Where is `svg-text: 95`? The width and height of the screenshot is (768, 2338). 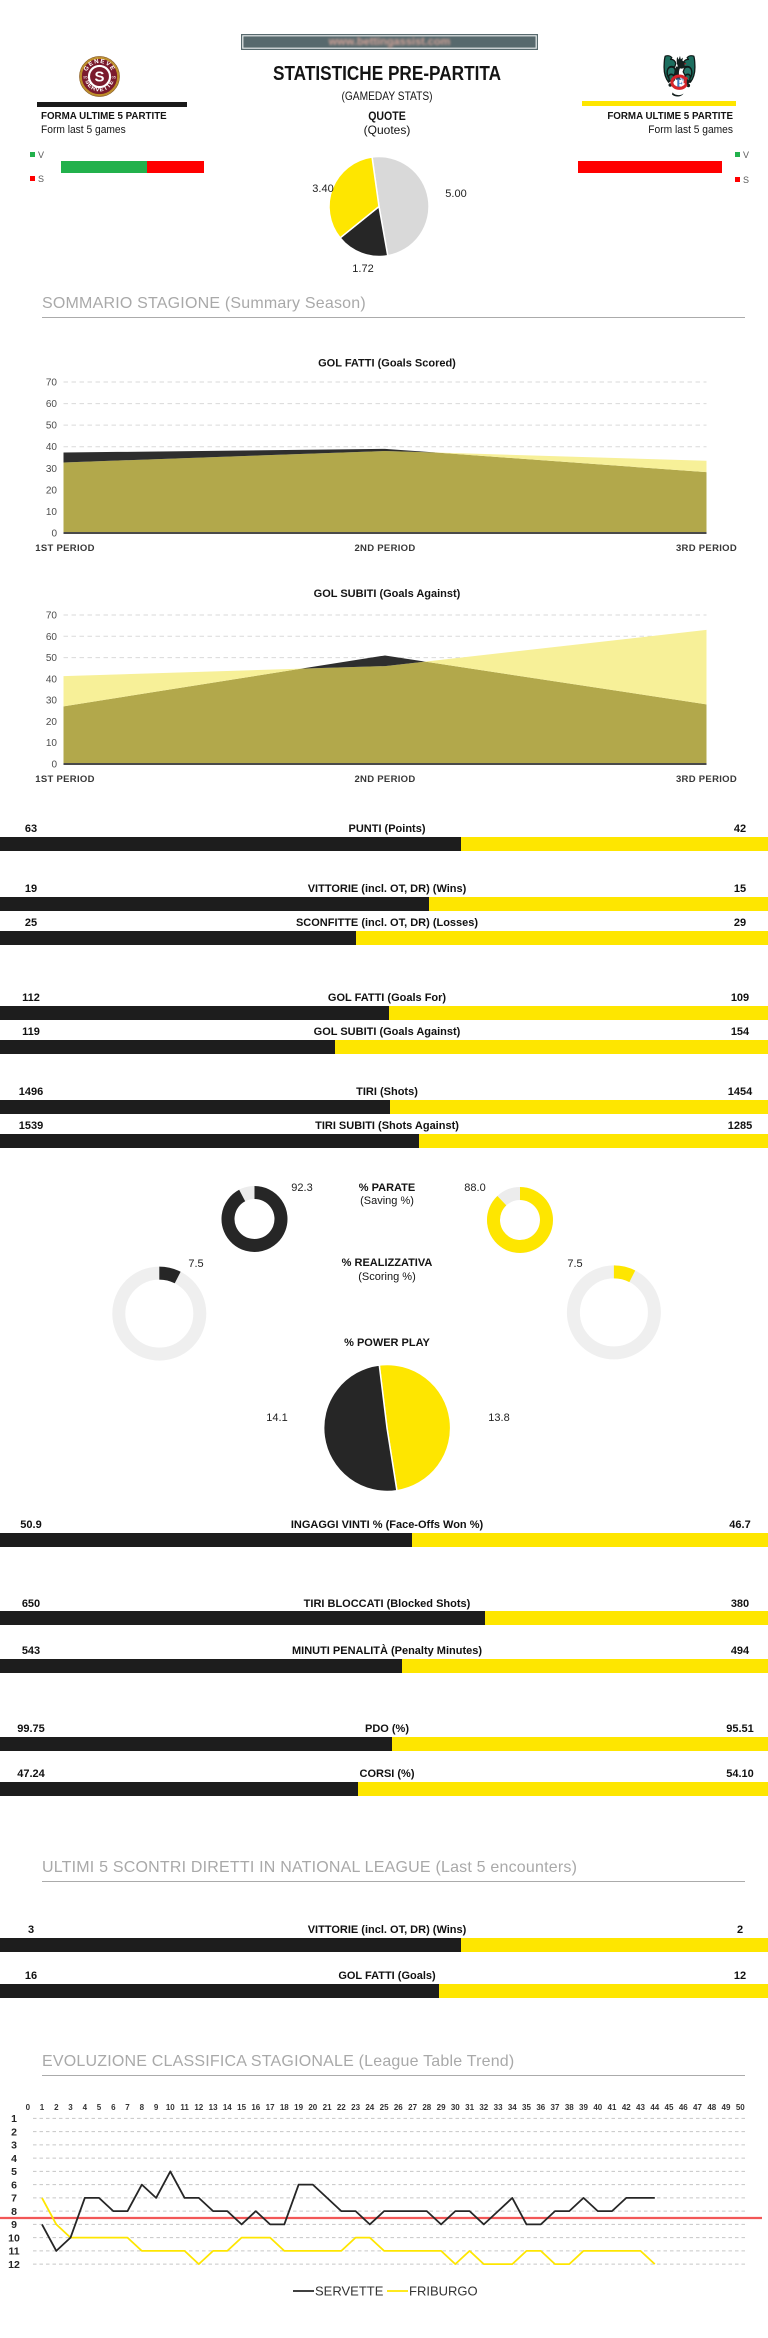
svg-text: 95 is located at coordinates (85, 76).